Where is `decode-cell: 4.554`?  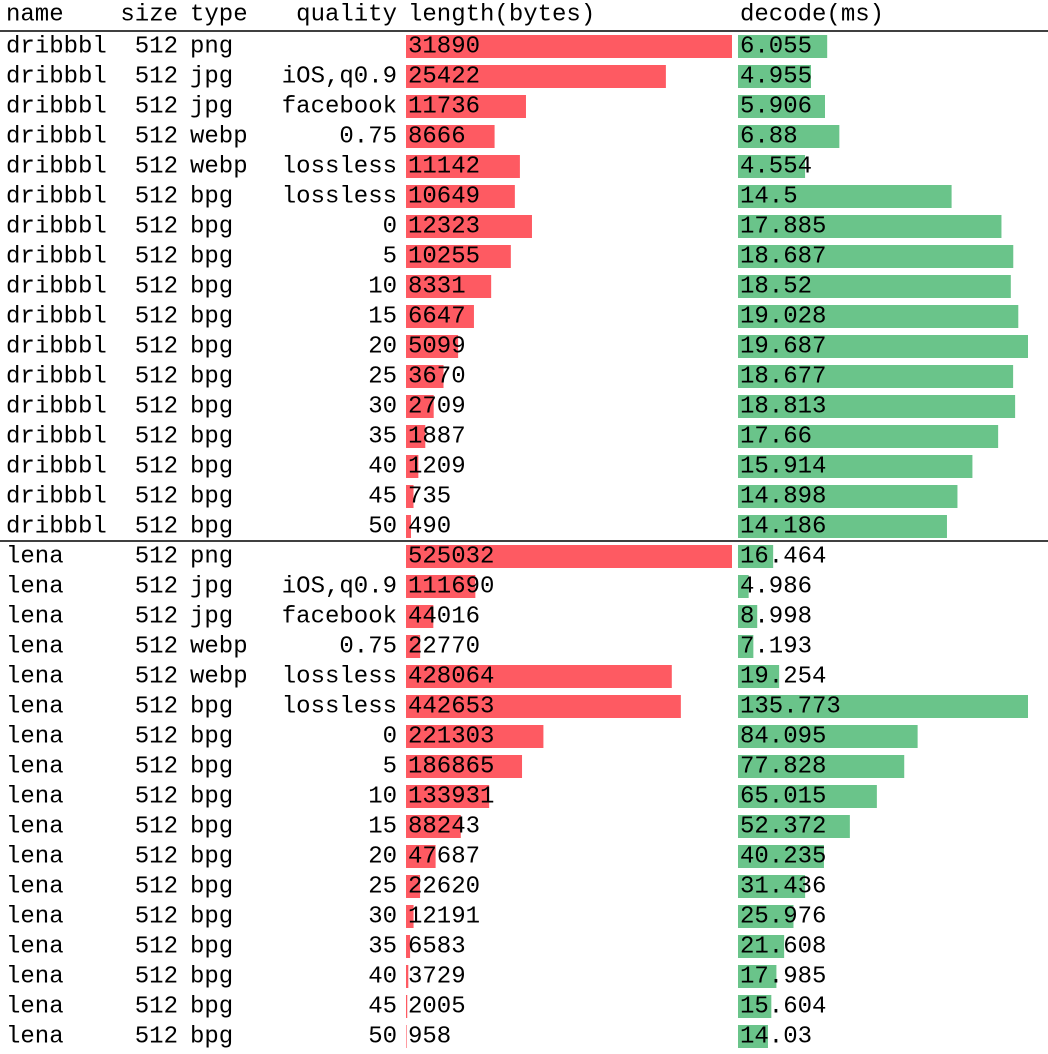
decode-cell: 4.554 is located at coordinates (776, 166).